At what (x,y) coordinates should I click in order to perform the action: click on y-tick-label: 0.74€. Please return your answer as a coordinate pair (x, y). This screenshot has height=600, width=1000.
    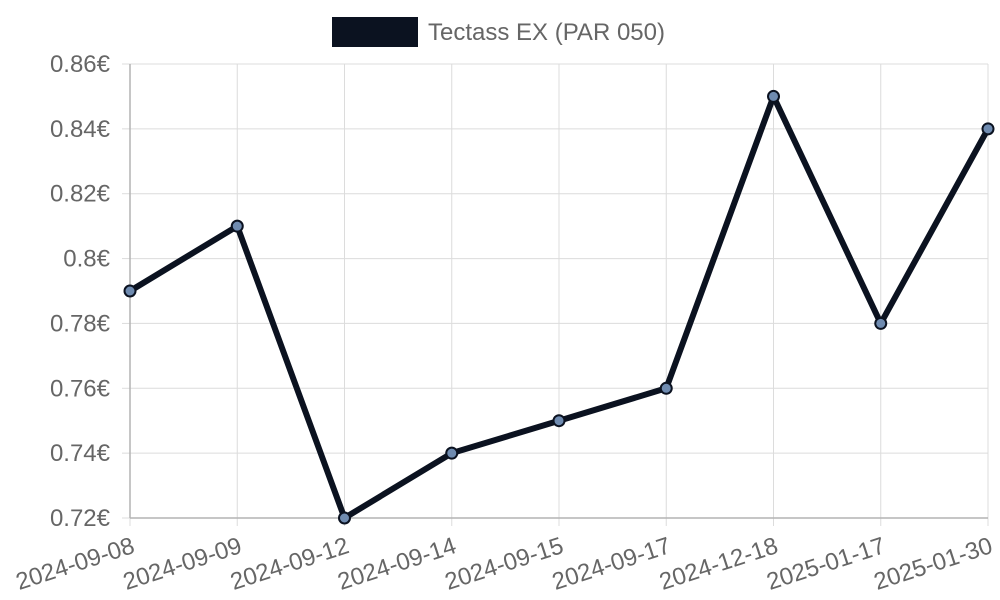
    Looking at the image, I should click on (80, 453).